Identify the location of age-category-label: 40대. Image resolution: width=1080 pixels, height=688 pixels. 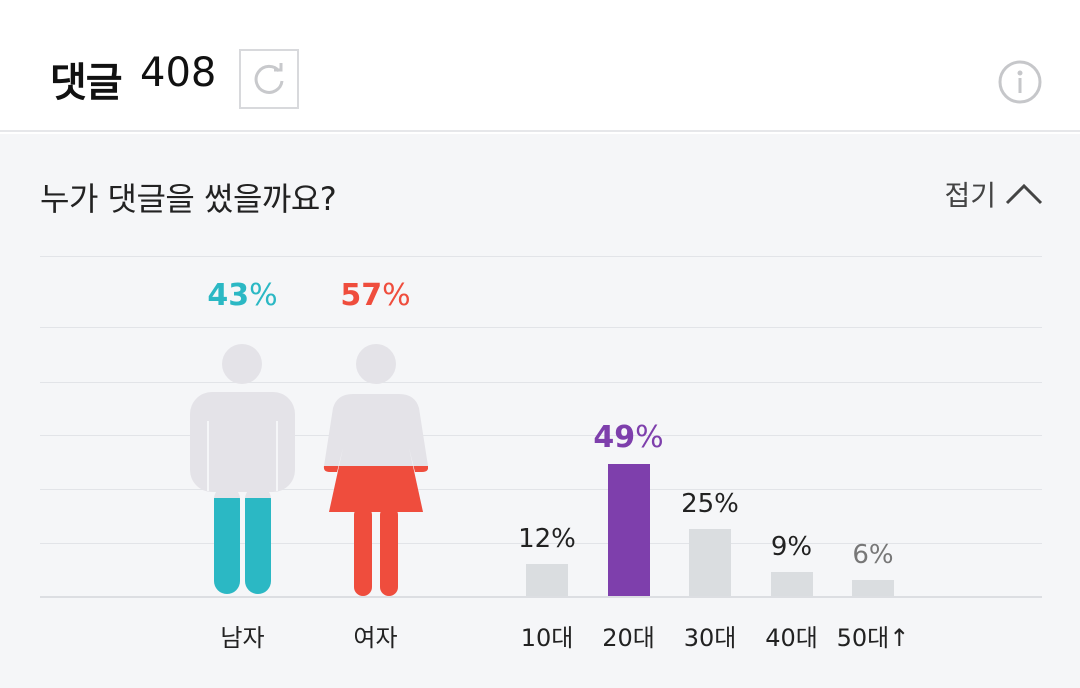
(791, 638).